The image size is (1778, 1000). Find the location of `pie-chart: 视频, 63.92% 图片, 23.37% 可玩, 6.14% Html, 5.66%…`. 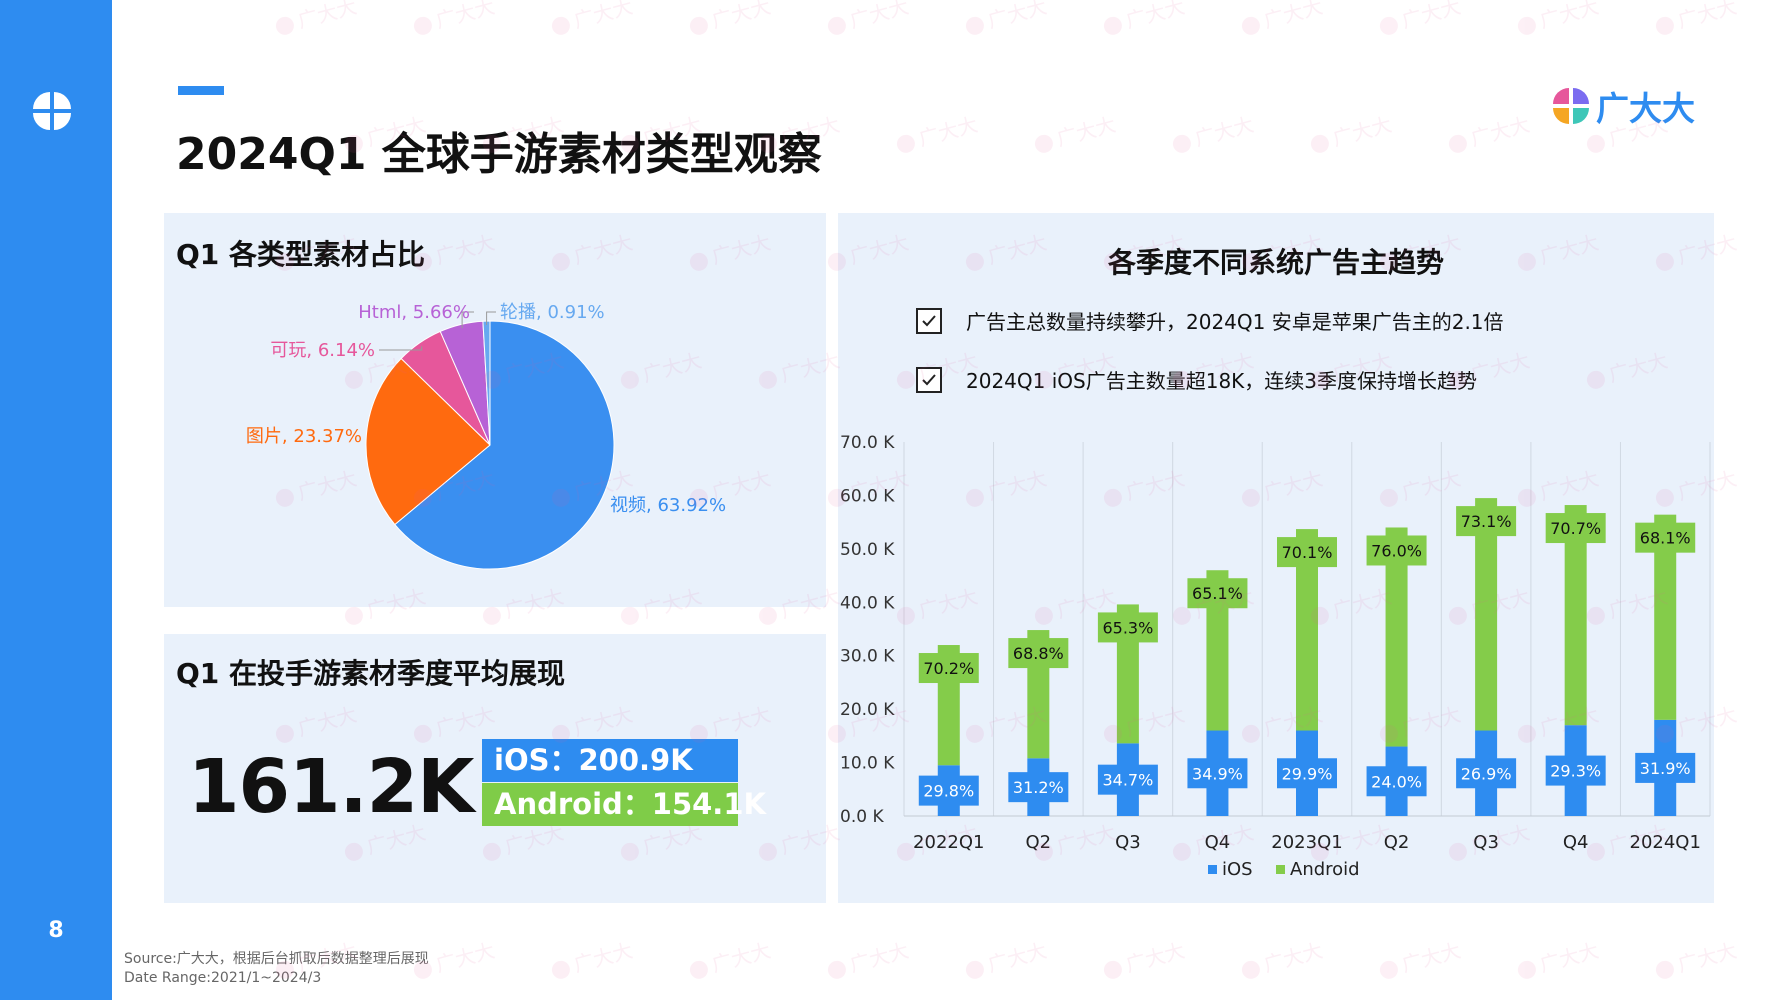

pie-chart: 视频, 63.92% 图片, 23.37% 可玩, 6.14% Html, 5.66%… is located at coordinates (486, 436).